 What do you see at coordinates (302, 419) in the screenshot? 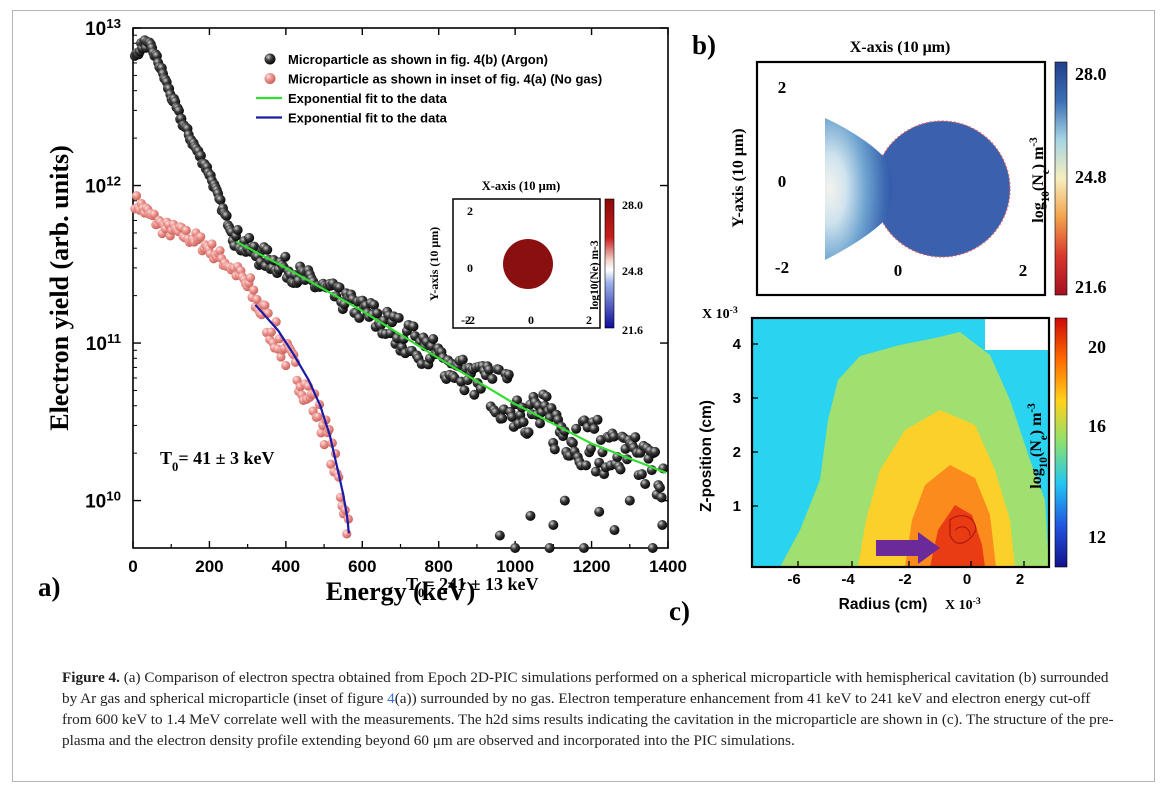
I see `blue-fit-line` at bounding box center [302, 419].